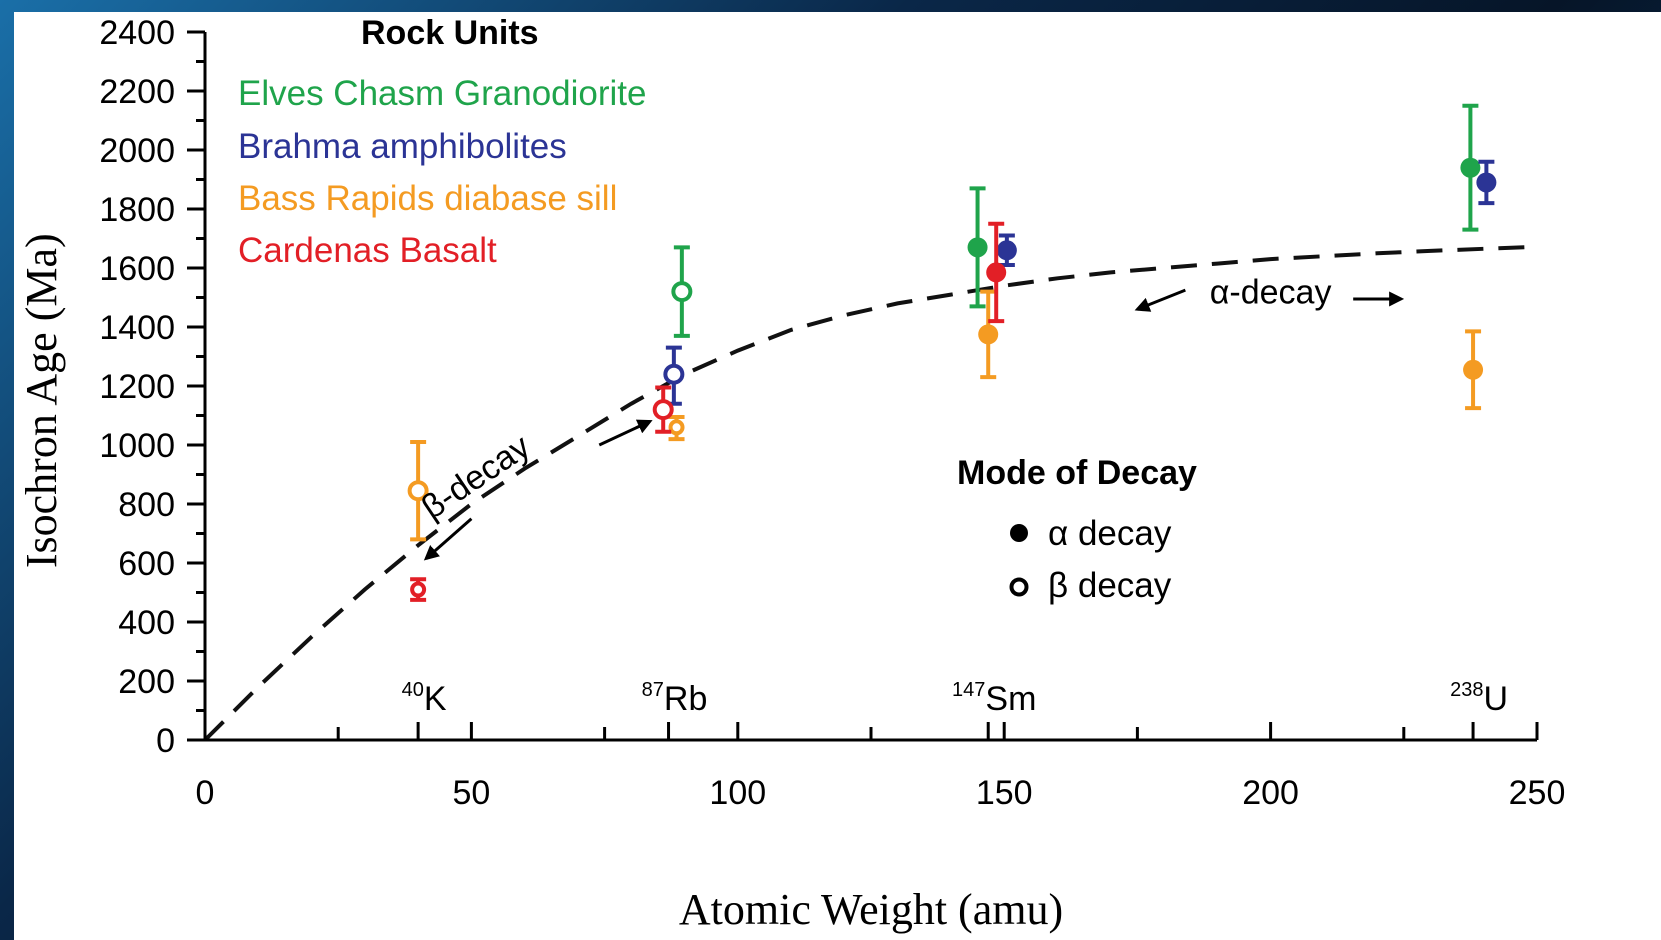  Describe the element at coordinates (1004, 793) in the screenshot. I see `x-tick-label: 150` at that location.